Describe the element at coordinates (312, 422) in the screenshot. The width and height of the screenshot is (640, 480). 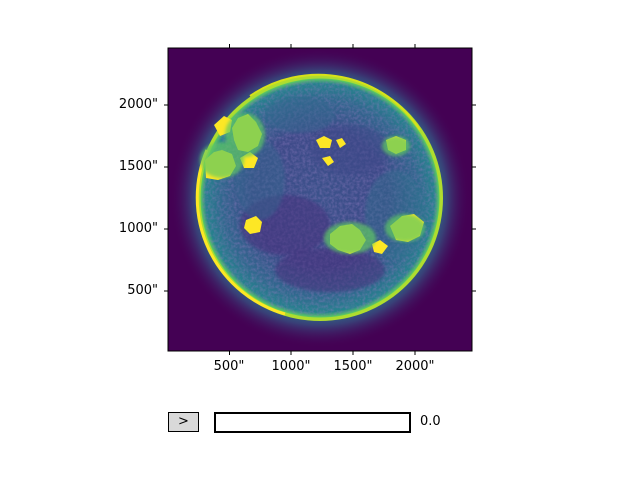
I see `frame-slider` at that location.